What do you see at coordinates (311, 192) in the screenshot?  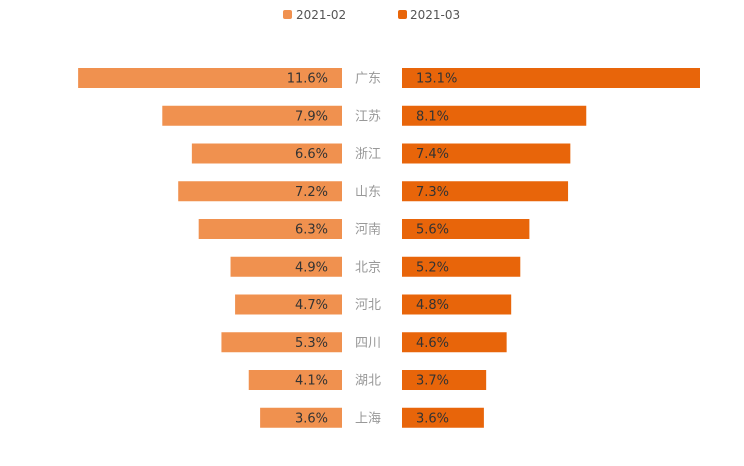 I see `data-label-2021-02-山东: 7.2%` at bounding box center [311, 192].